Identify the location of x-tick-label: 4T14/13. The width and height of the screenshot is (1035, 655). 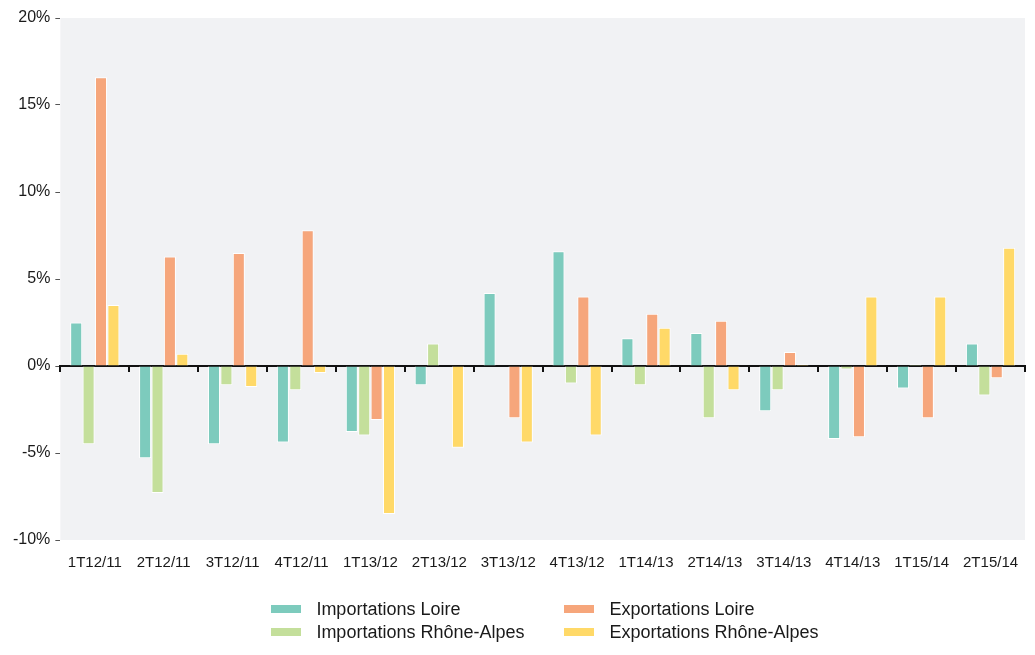
(853, 562).